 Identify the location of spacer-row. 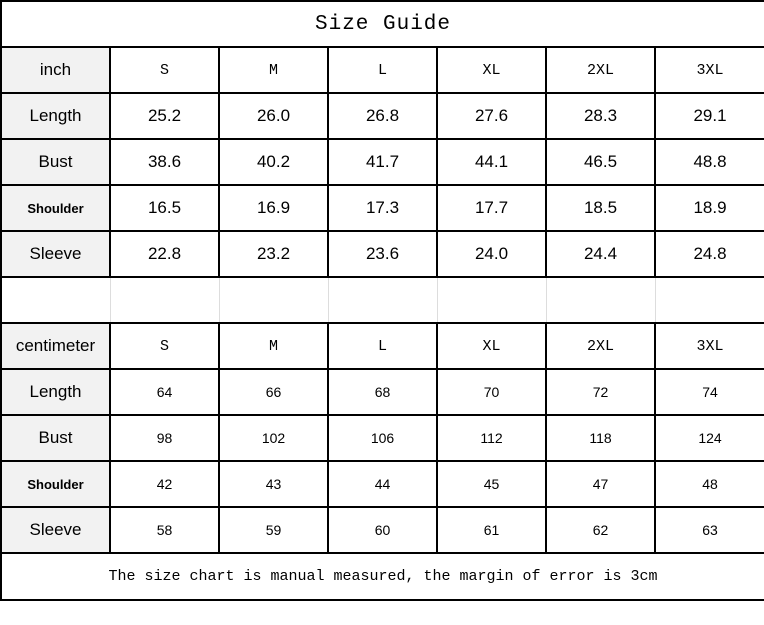
(382, 300).